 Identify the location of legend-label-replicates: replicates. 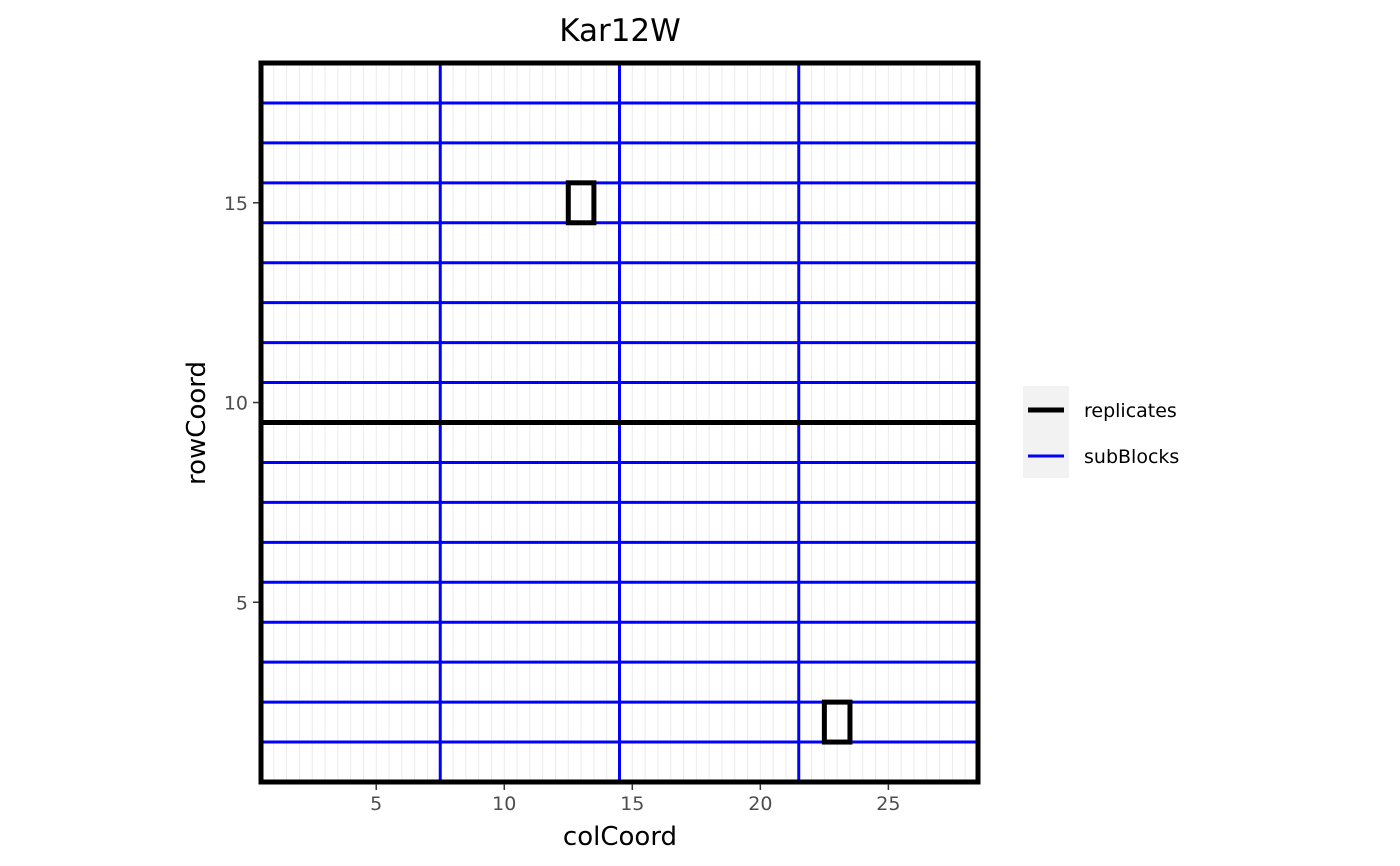
(1130, 411).